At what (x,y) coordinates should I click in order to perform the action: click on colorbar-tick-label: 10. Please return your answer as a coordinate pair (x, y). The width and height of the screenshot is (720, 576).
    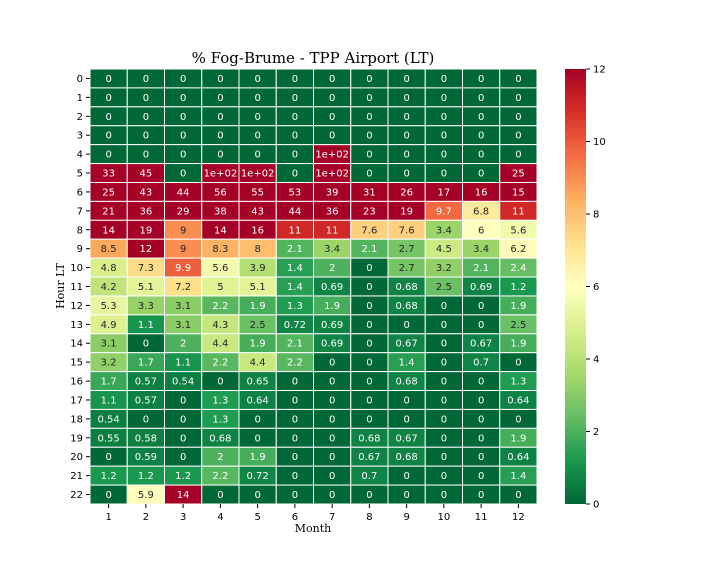
    Looking at the image, I should click on (599, 142).